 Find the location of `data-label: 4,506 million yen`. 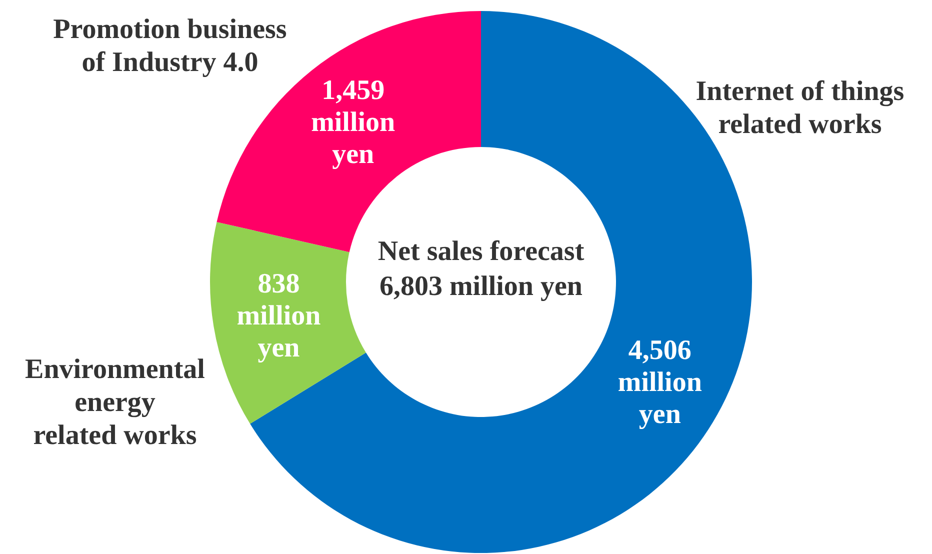

data-label: 4,506 million yen is located at coordinates (660, 382).